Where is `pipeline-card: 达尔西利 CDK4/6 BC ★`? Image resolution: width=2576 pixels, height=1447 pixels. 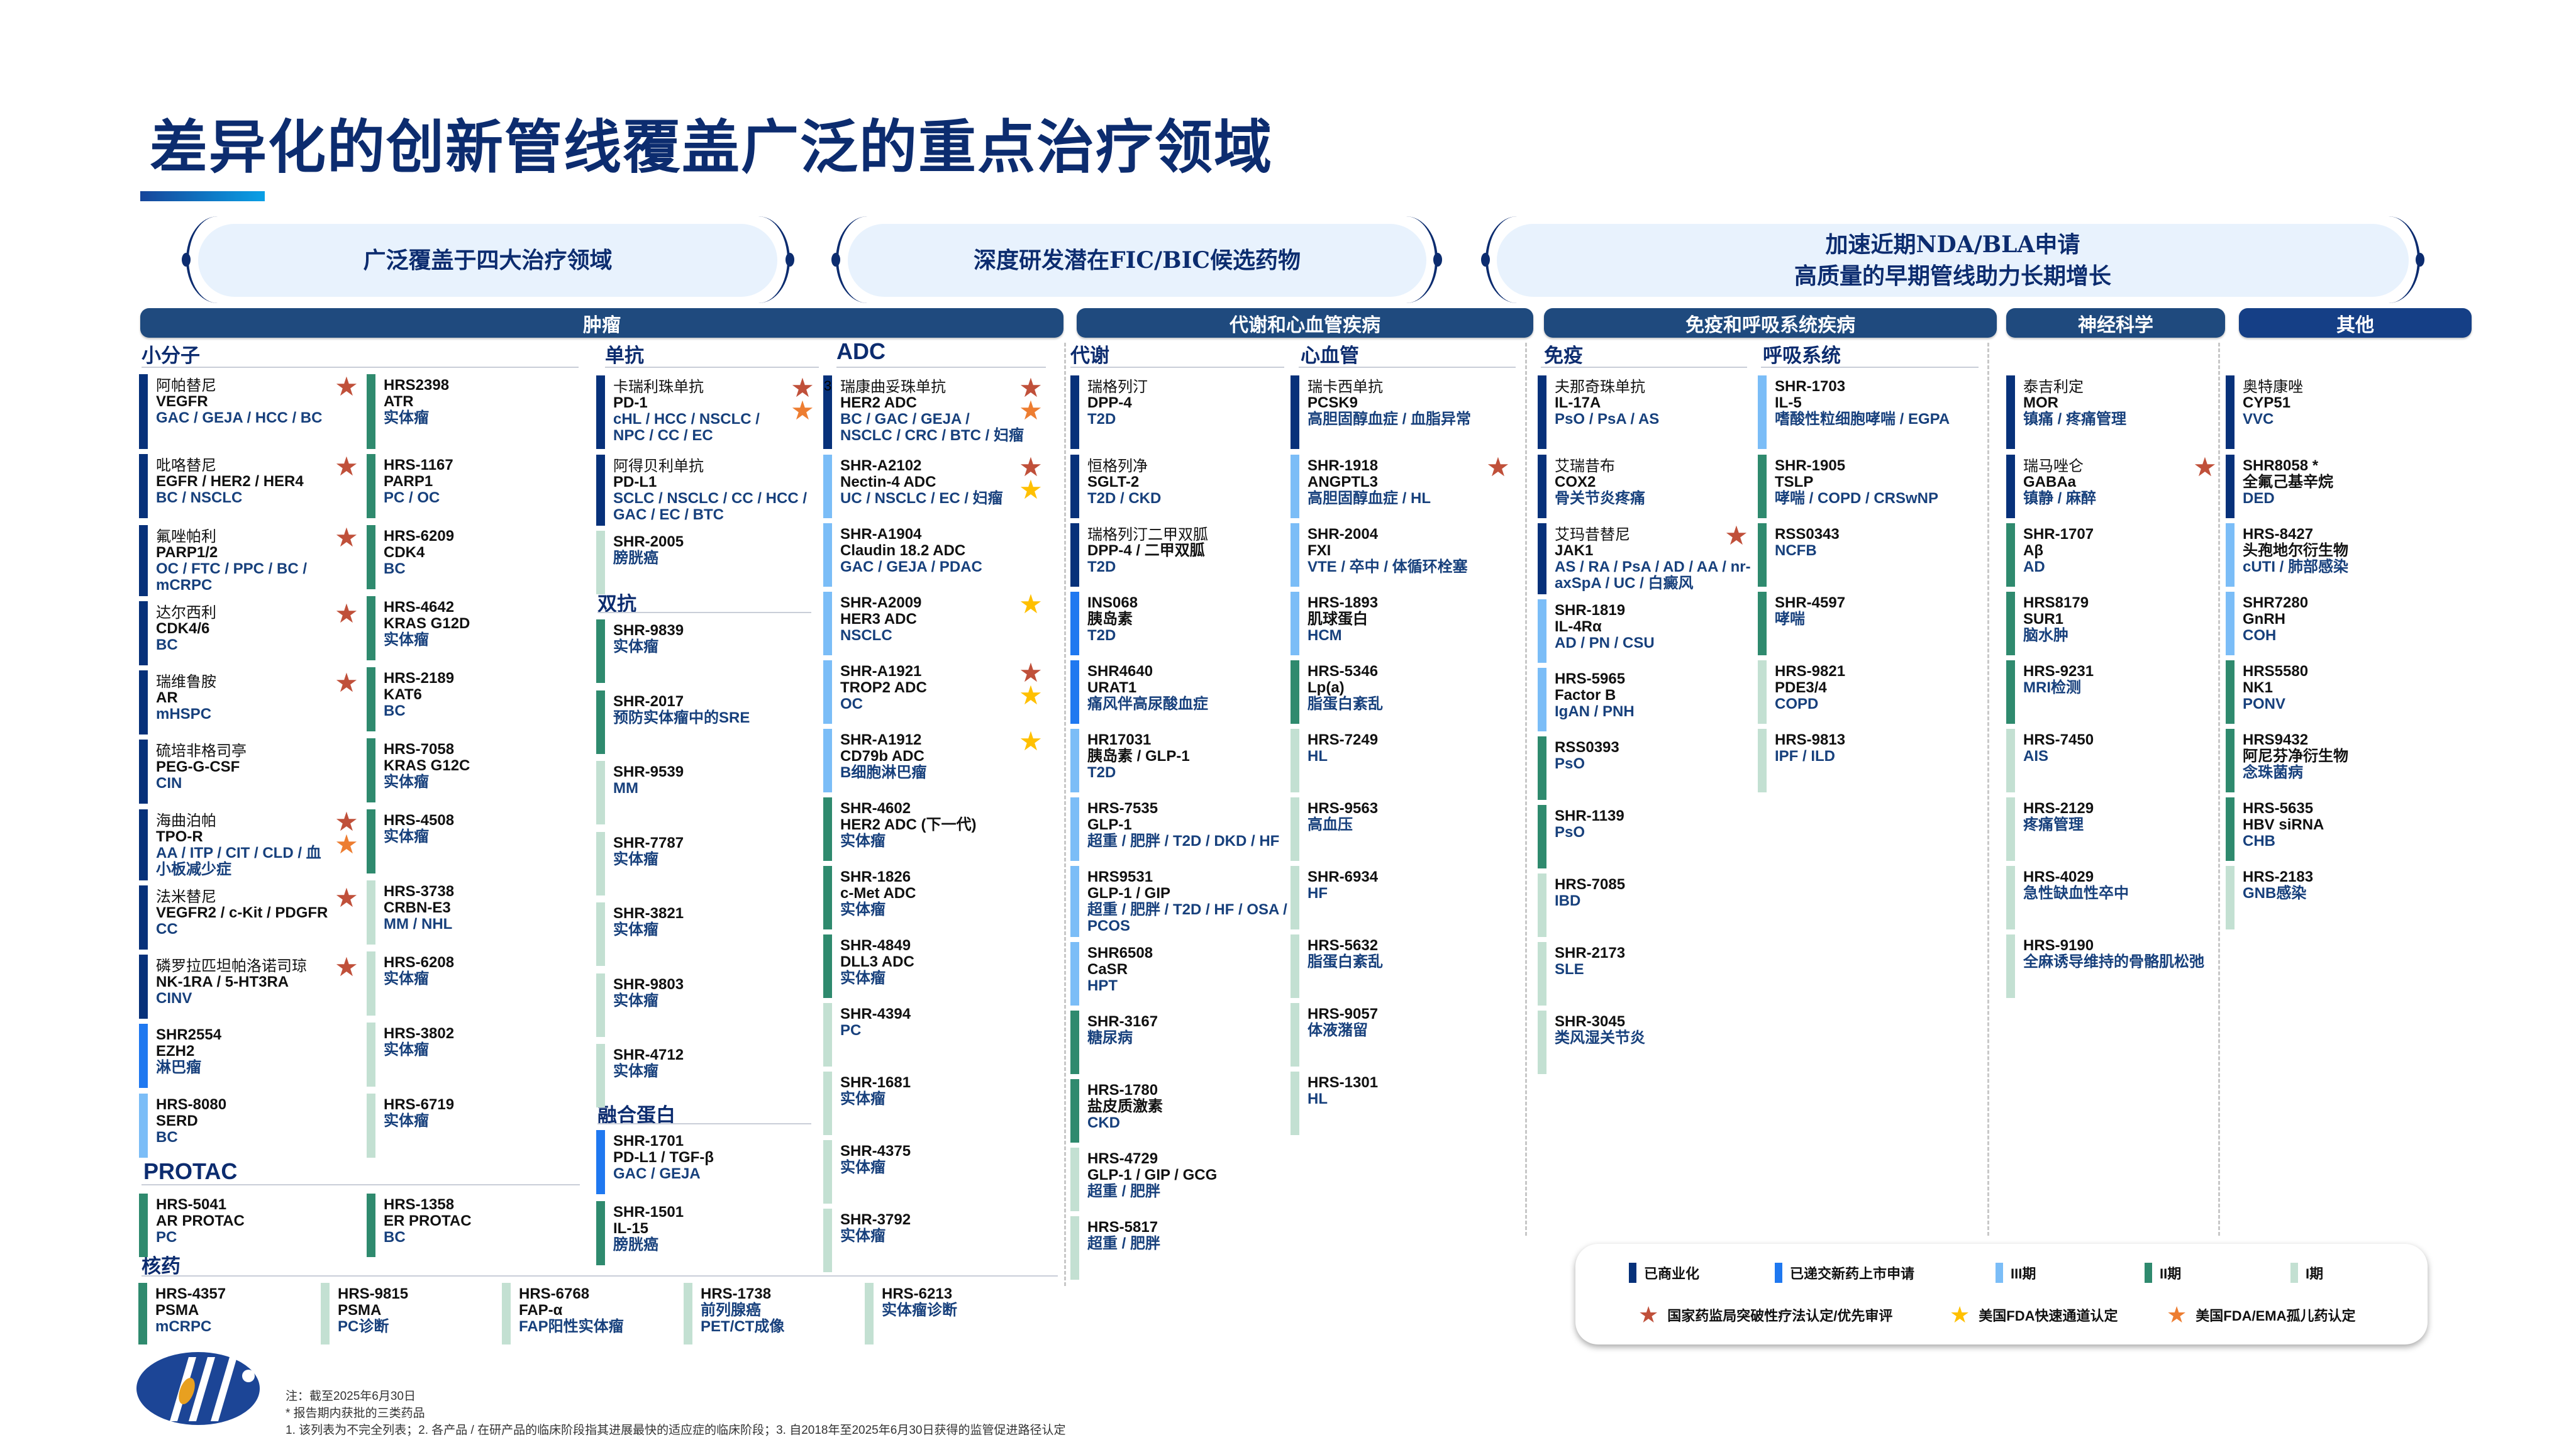
pipeline-card: 达尔西利 CDK4/6 BC ★ is located at coordinates (251, 633).